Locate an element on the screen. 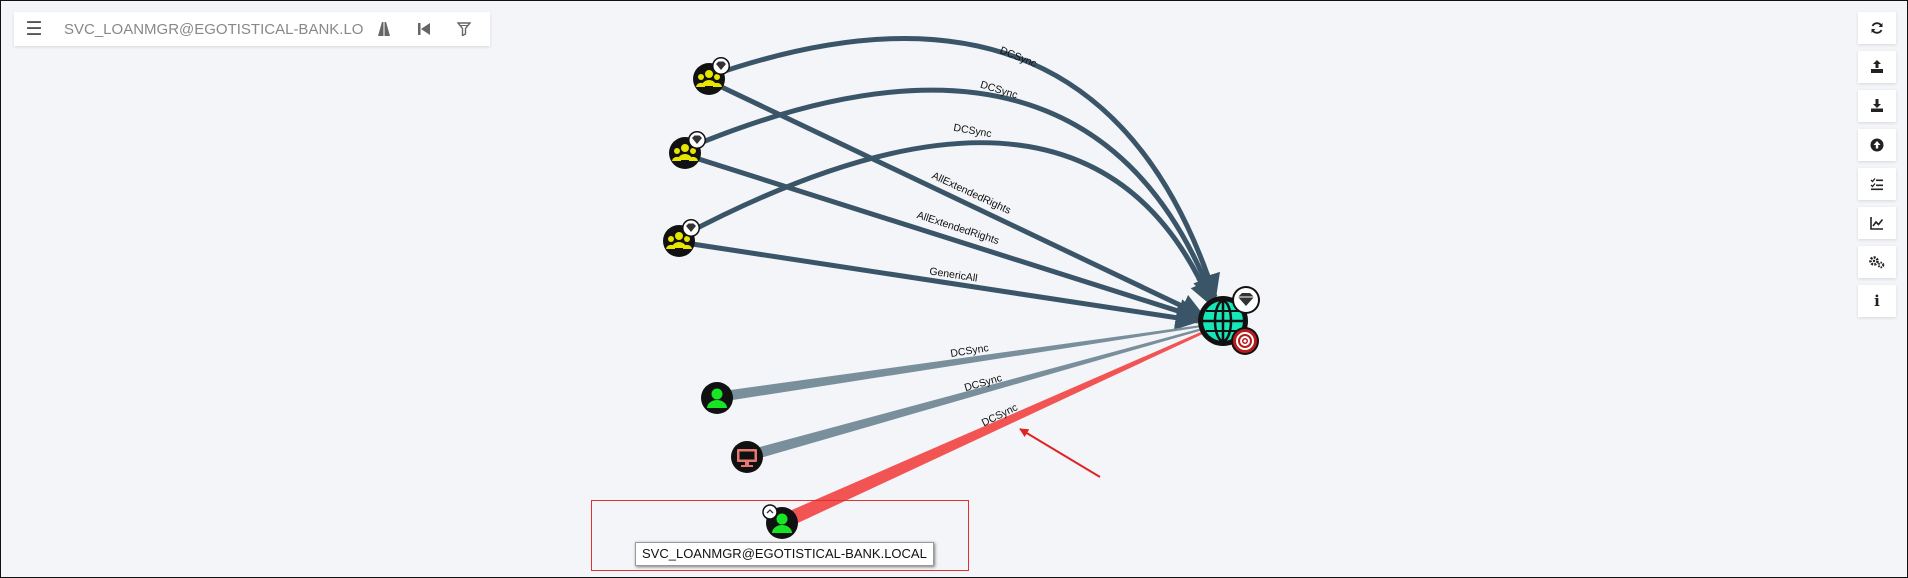 The width and height of the screenshot is (1908, 578). settings-button is located at coordinates (1877, 262).